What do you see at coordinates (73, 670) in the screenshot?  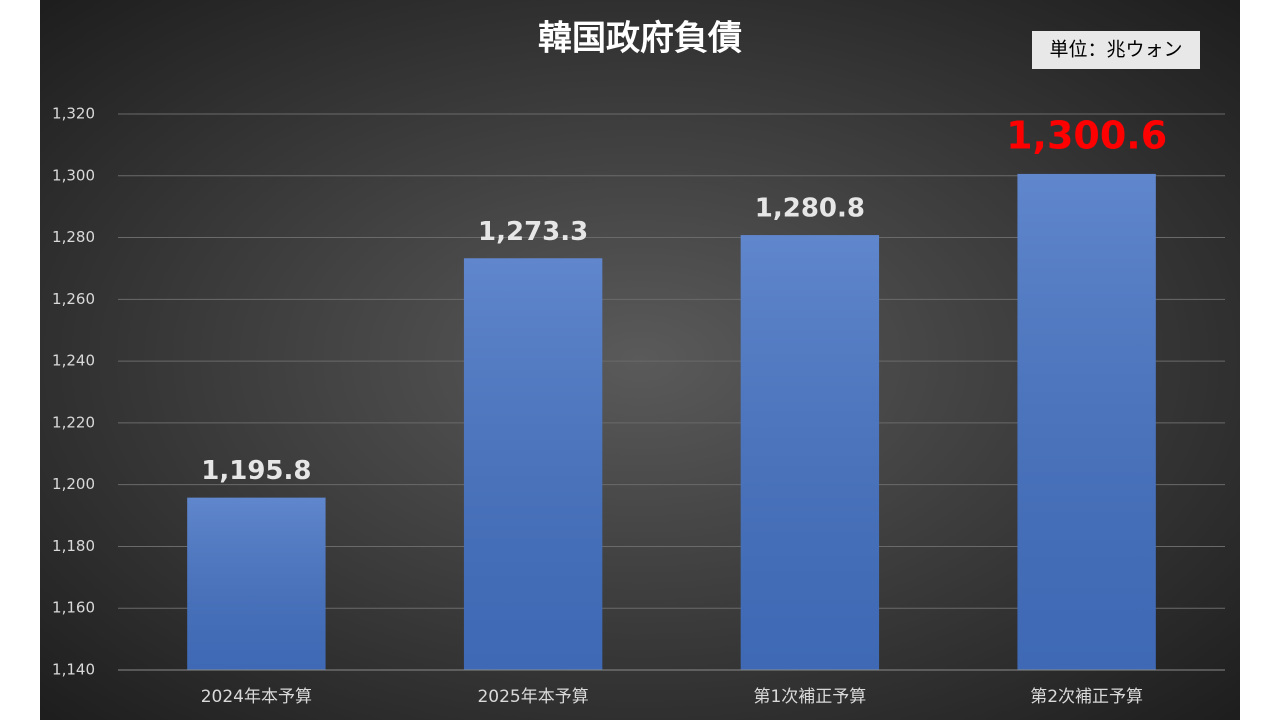 I see `y-tick-label: 1,140` at bounding box center [73, 670].